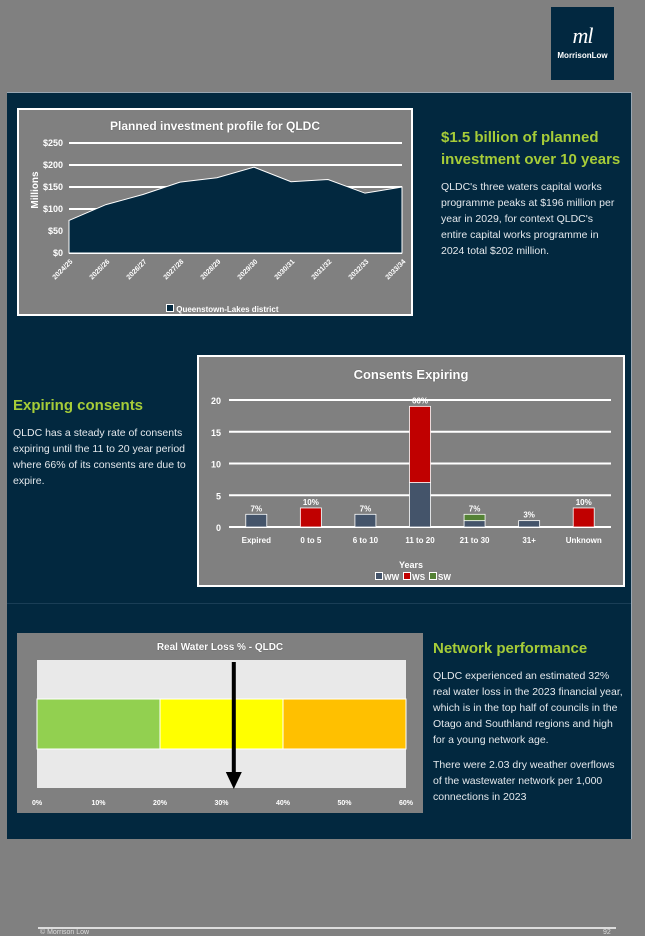 This screenshot has width=645, height=936. What do you see at coordinates (100, 269) in the screenshot?
I see `x-tick: 2025/26` at bounding box center [100, 269].